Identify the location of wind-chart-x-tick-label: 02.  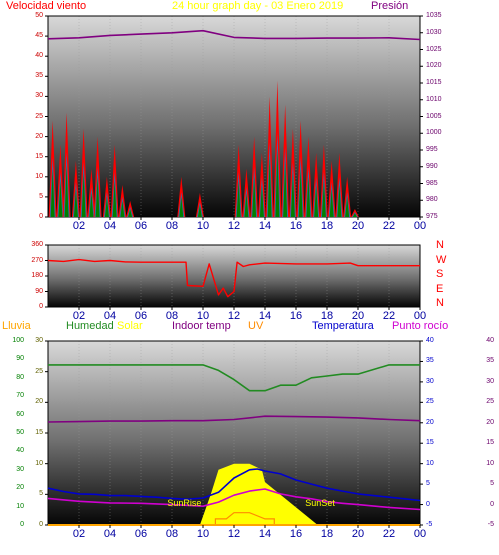
(79, 226).